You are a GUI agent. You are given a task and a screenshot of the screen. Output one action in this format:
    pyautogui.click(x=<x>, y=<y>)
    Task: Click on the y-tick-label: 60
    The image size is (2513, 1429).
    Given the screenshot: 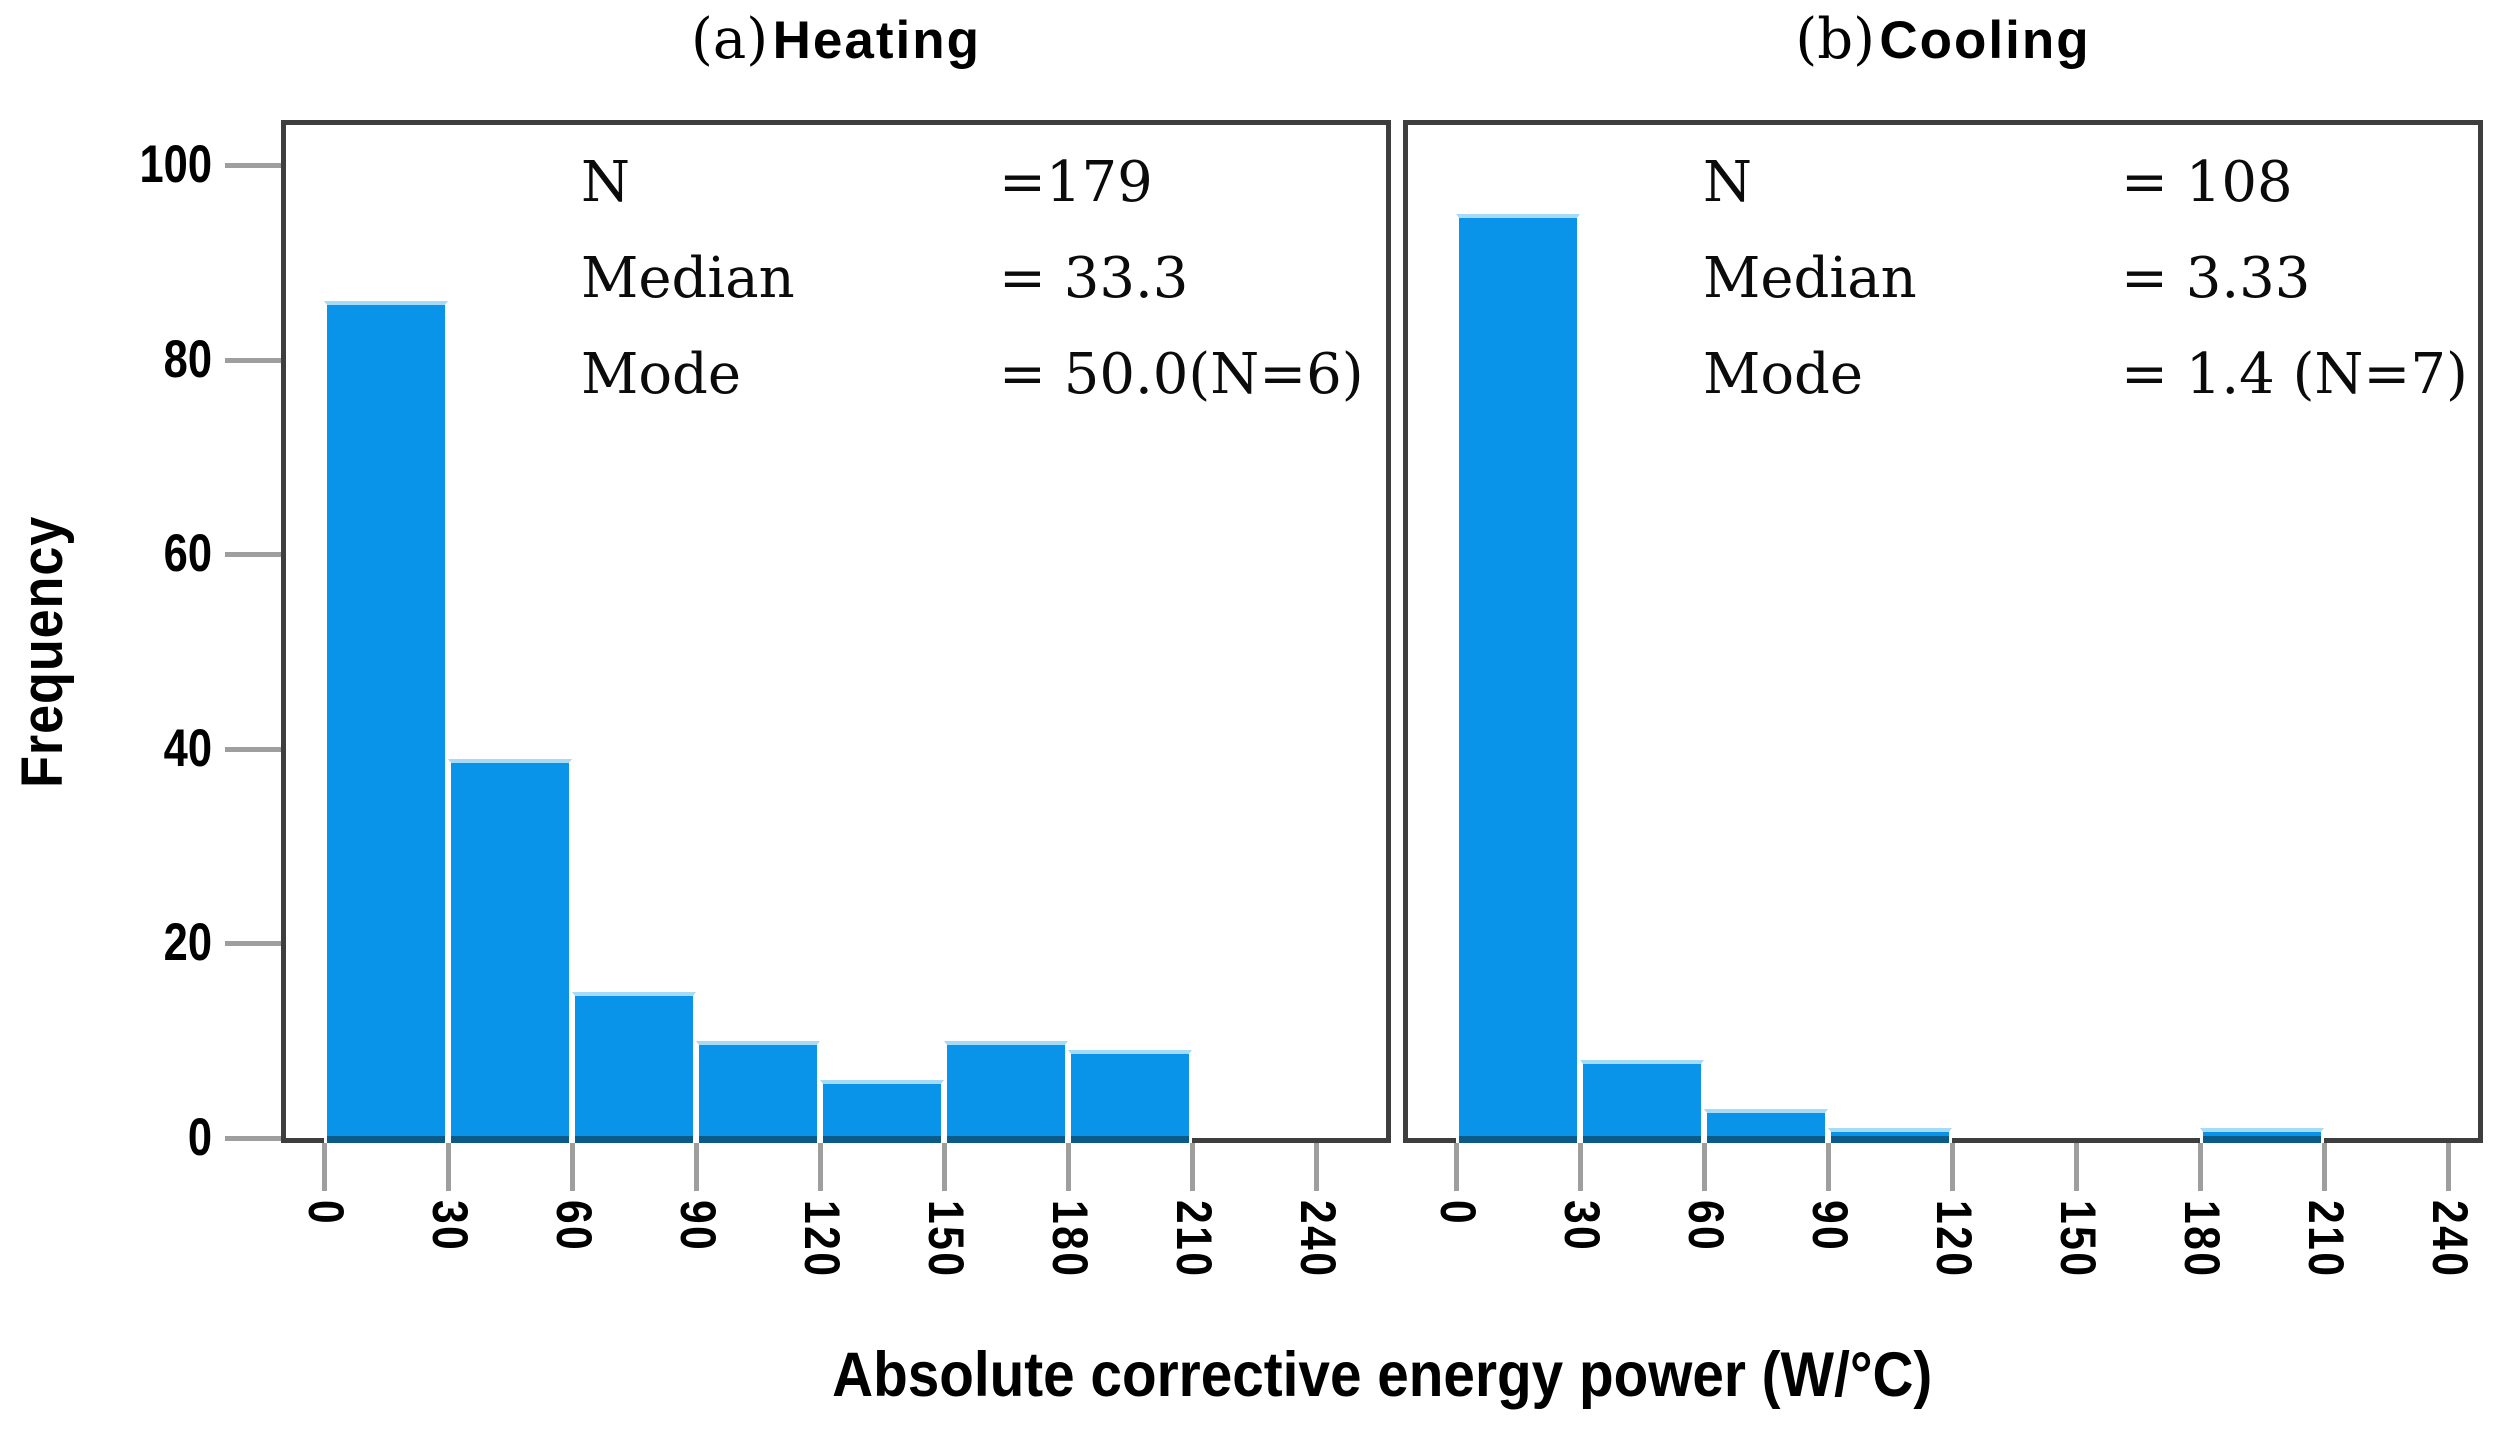 What is the action you would take?
    pyautogui.click(x=187, y=554)
    